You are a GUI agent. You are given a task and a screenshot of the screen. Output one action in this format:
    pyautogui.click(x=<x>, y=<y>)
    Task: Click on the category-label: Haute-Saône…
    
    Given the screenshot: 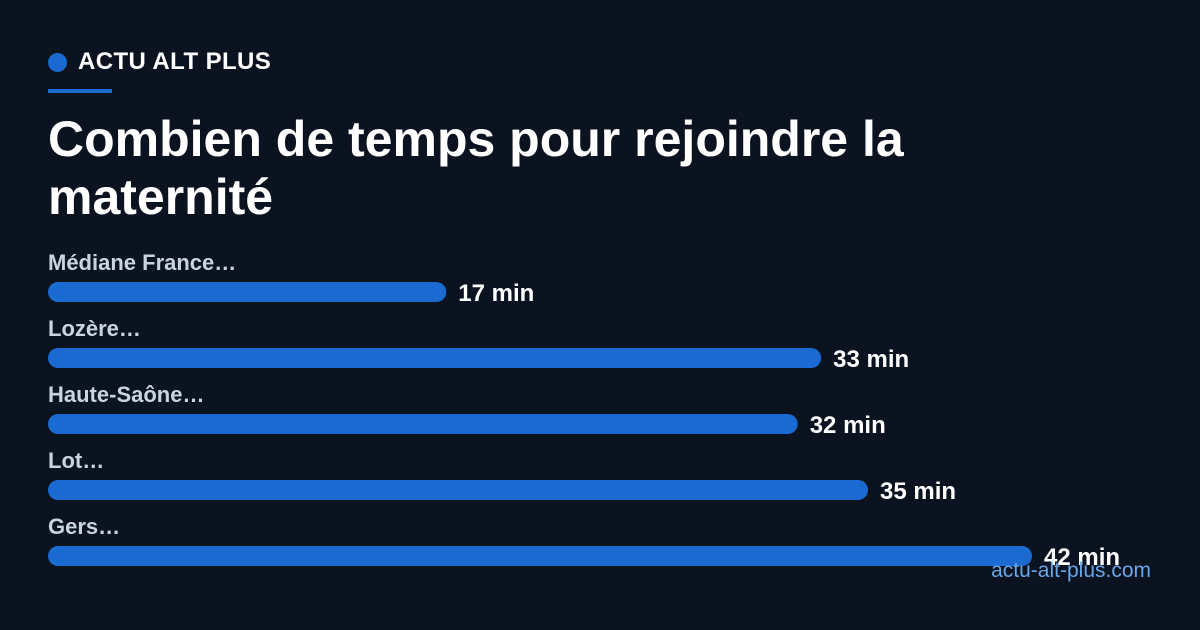 What is the action you would take?
    pyautogui.click(x=126, y=394)
    